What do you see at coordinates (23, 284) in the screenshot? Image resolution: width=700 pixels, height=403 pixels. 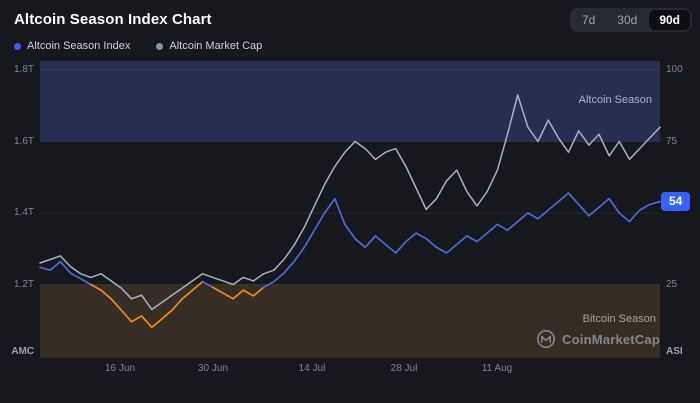 I see `y-axis-left-tick: 1.2T` at bounding box center [23, 284].